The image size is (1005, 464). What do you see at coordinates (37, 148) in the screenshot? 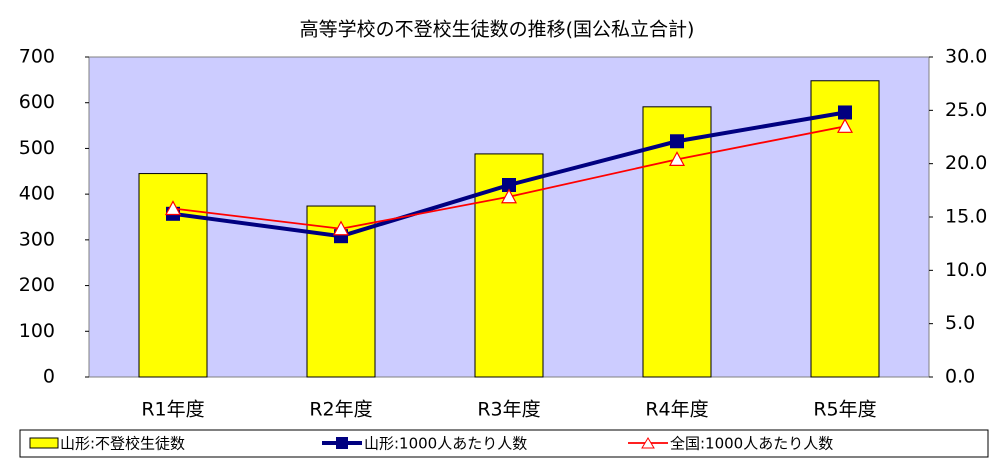
I see `y-tick-label: 500` at bounding box center [37, 148].